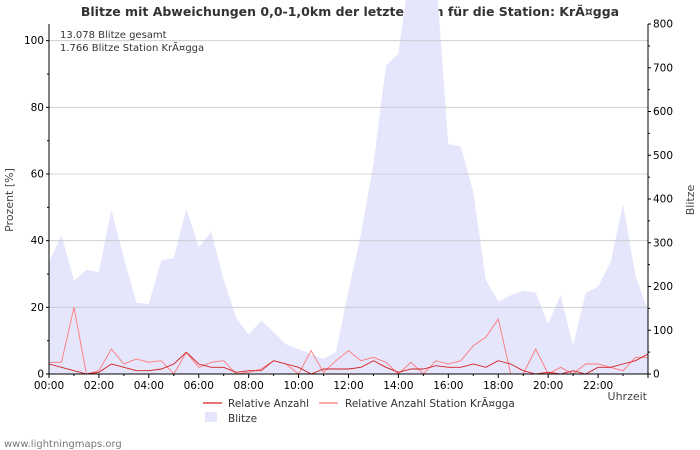  Describe the element at coordinates (663, 331) in the screenshot. I see `y-right-tick-label: 100` at that location.